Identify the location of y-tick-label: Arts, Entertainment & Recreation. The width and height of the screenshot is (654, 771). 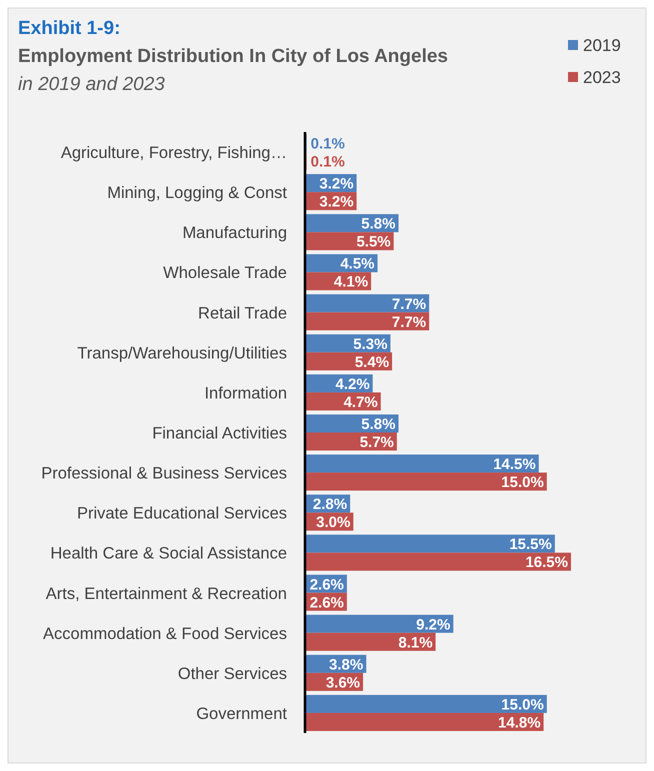
(166, 593).